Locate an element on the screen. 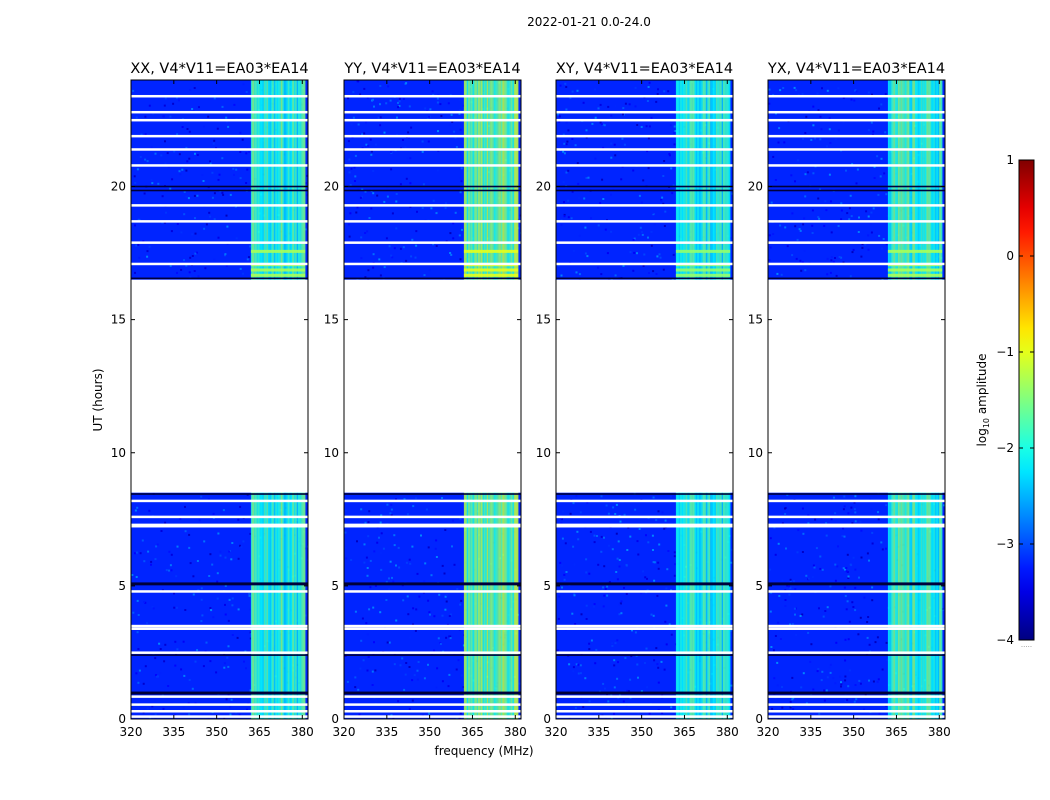 Image resolution: width=1050 pixels, height=800 pixels. panel-title: YY, V4*V11=EA03*EA14 is located at coordinates (431, 69).